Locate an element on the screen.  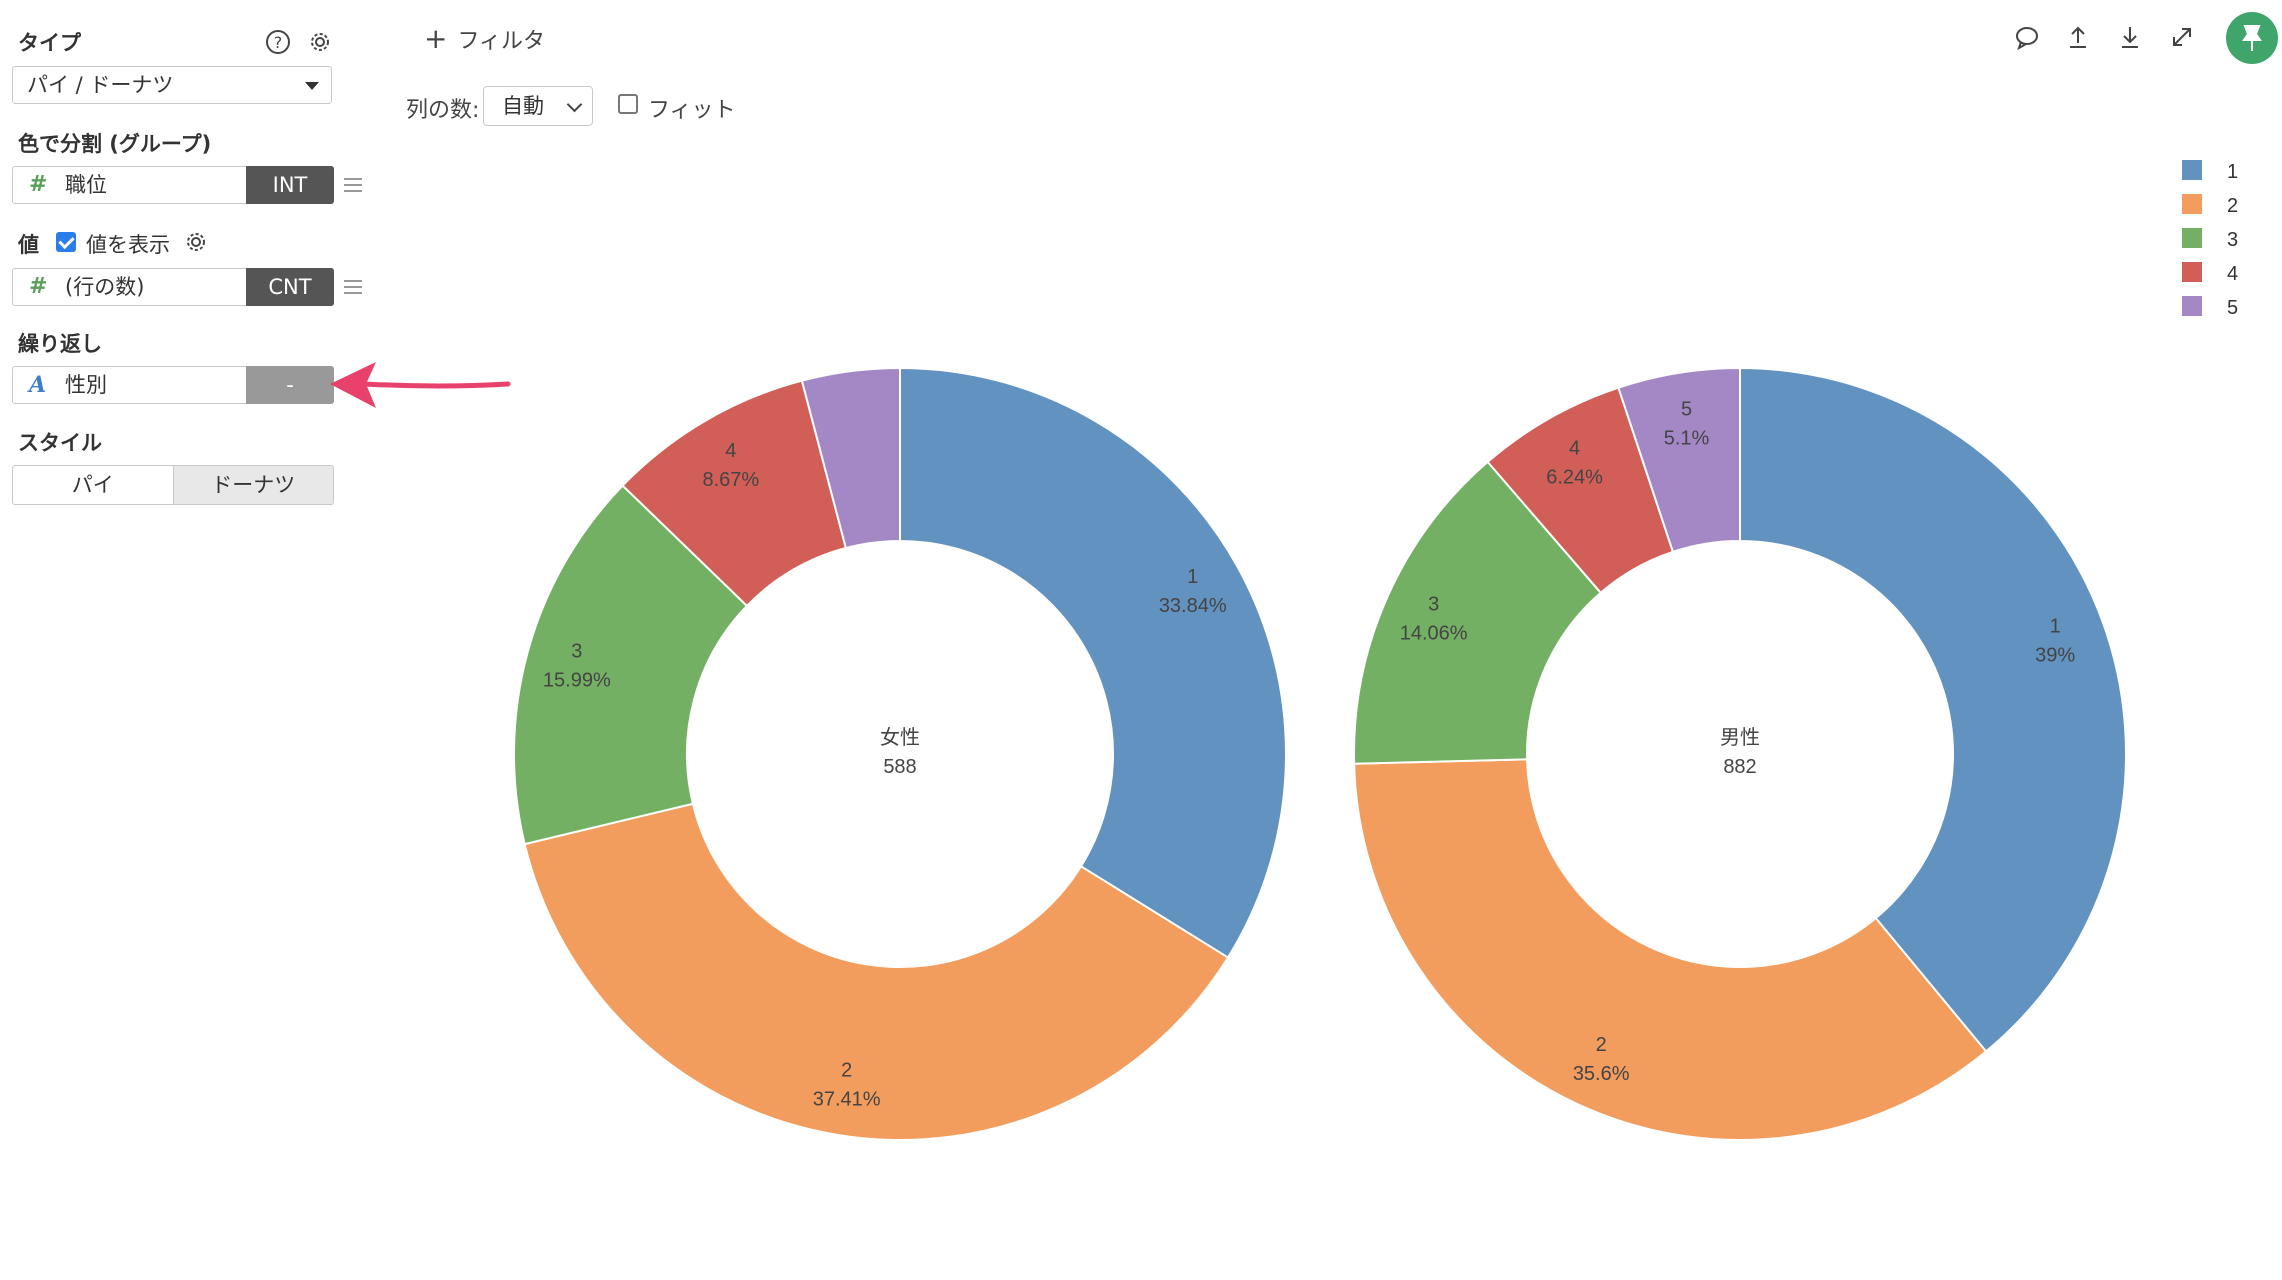
annotation-arrow is located at coordinates (420, 385).